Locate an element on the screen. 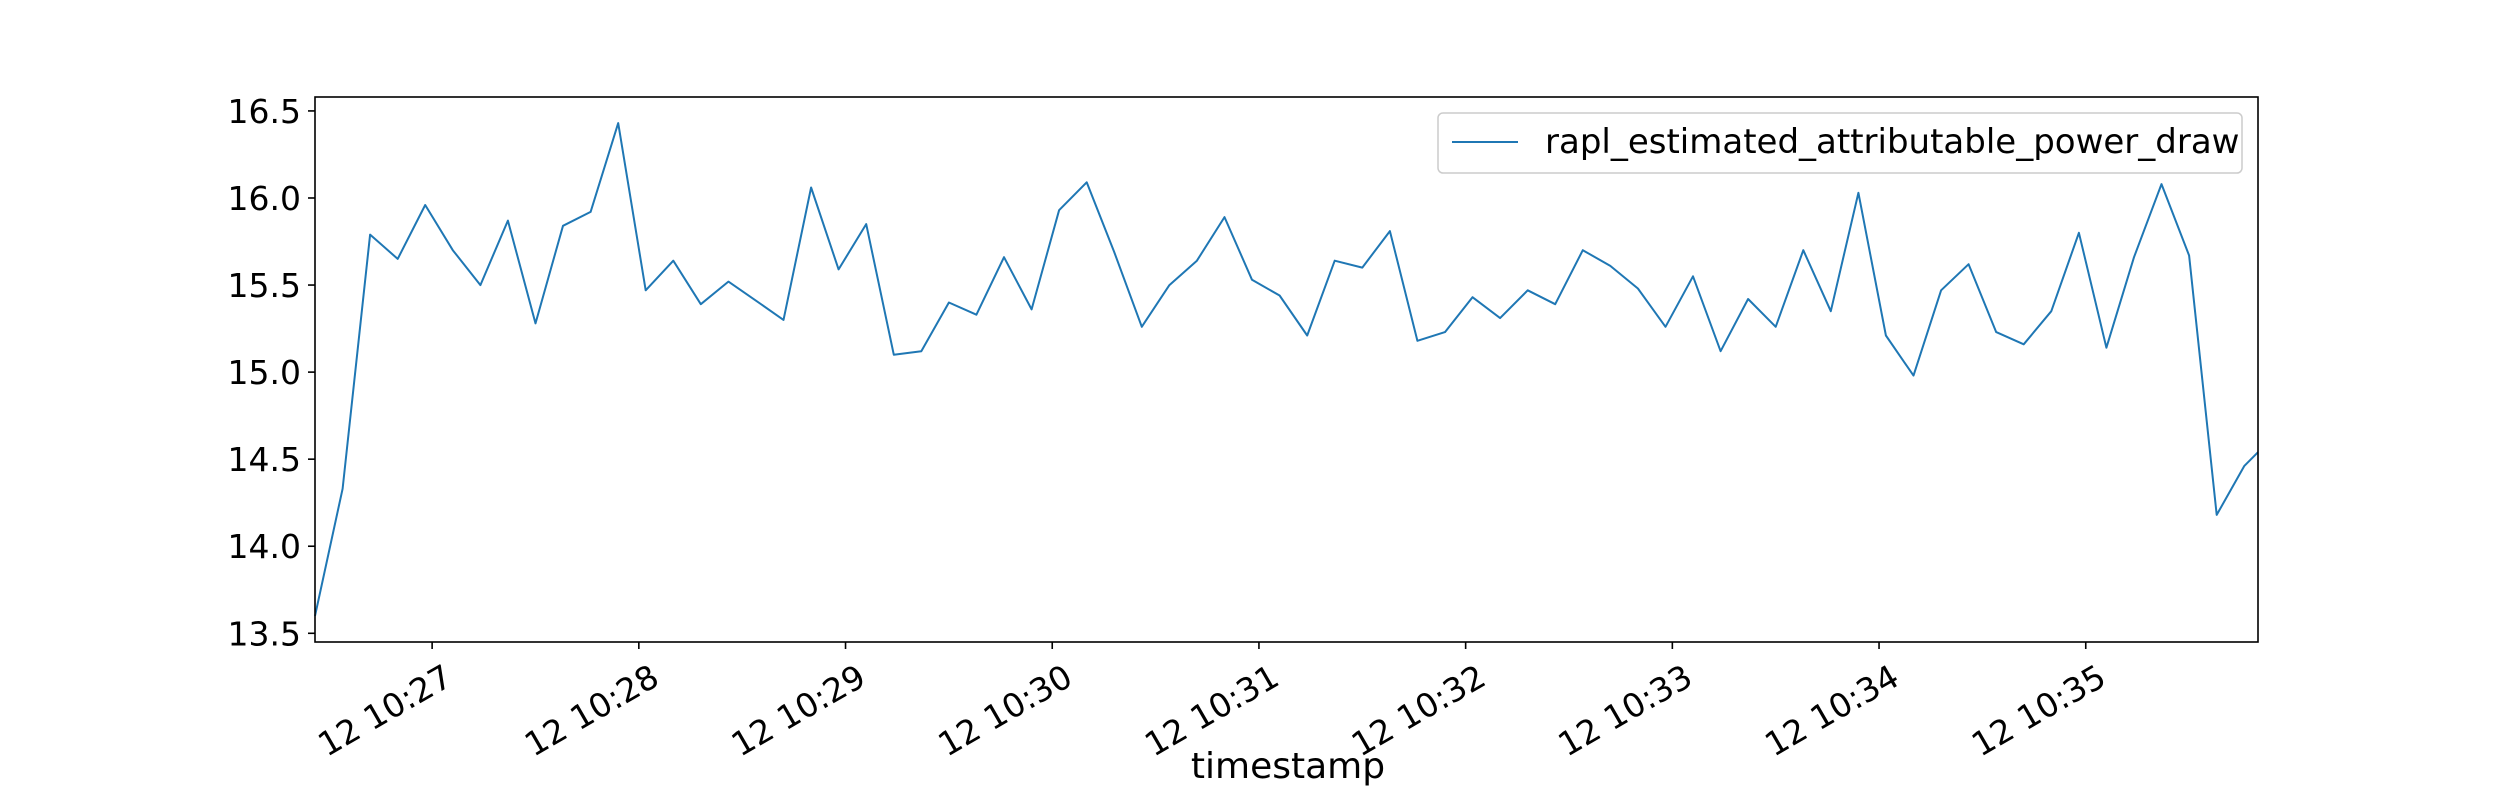 This screenshot has height=800, width=2500. legend: rapl_estimated_attributable_power_draw is located at coordinates (1840, 143).